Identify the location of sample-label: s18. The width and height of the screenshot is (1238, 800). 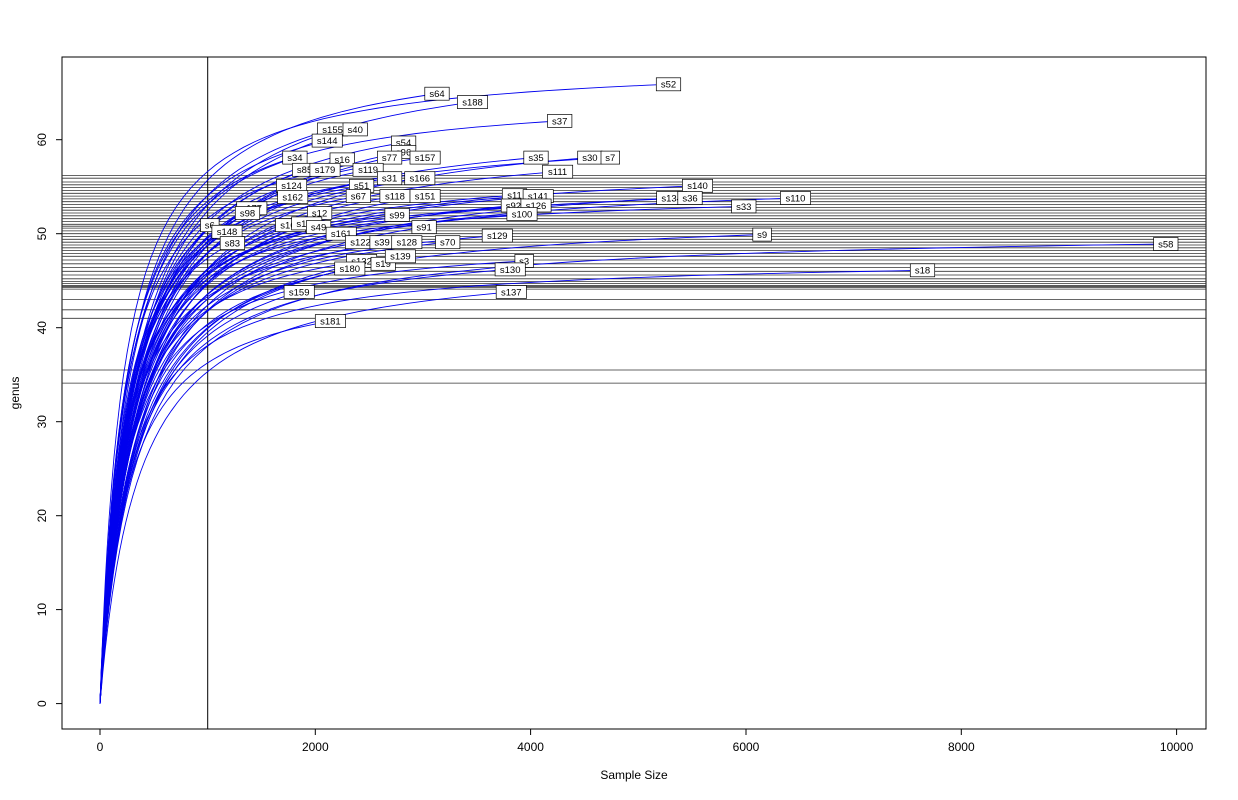
(922, 271).